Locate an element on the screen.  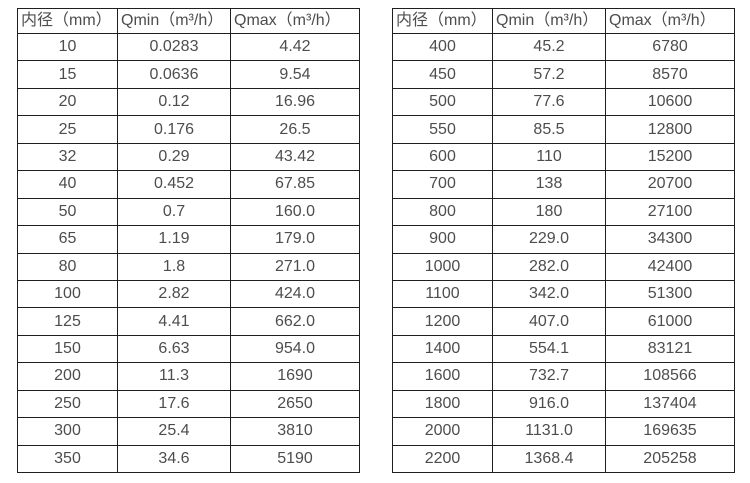
table-header-row: 内径（mm） Qmin（m³/h） Qmax（m³/h） is located at coordinates (188, 21).